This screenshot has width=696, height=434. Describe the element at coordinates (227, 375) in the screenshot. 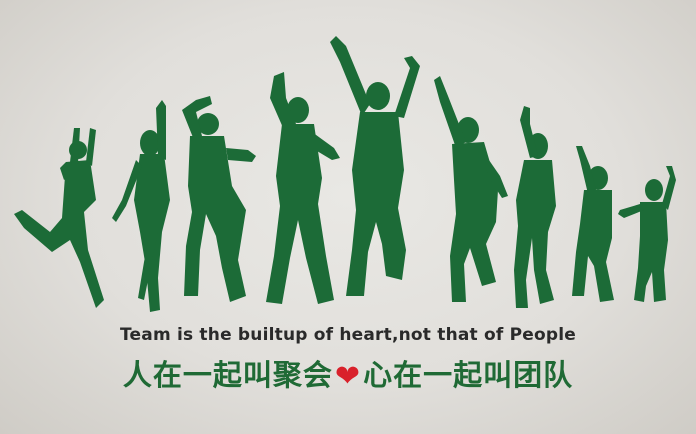

I see `chinese-slogan-left: 人在一起叫聚会` at that location.